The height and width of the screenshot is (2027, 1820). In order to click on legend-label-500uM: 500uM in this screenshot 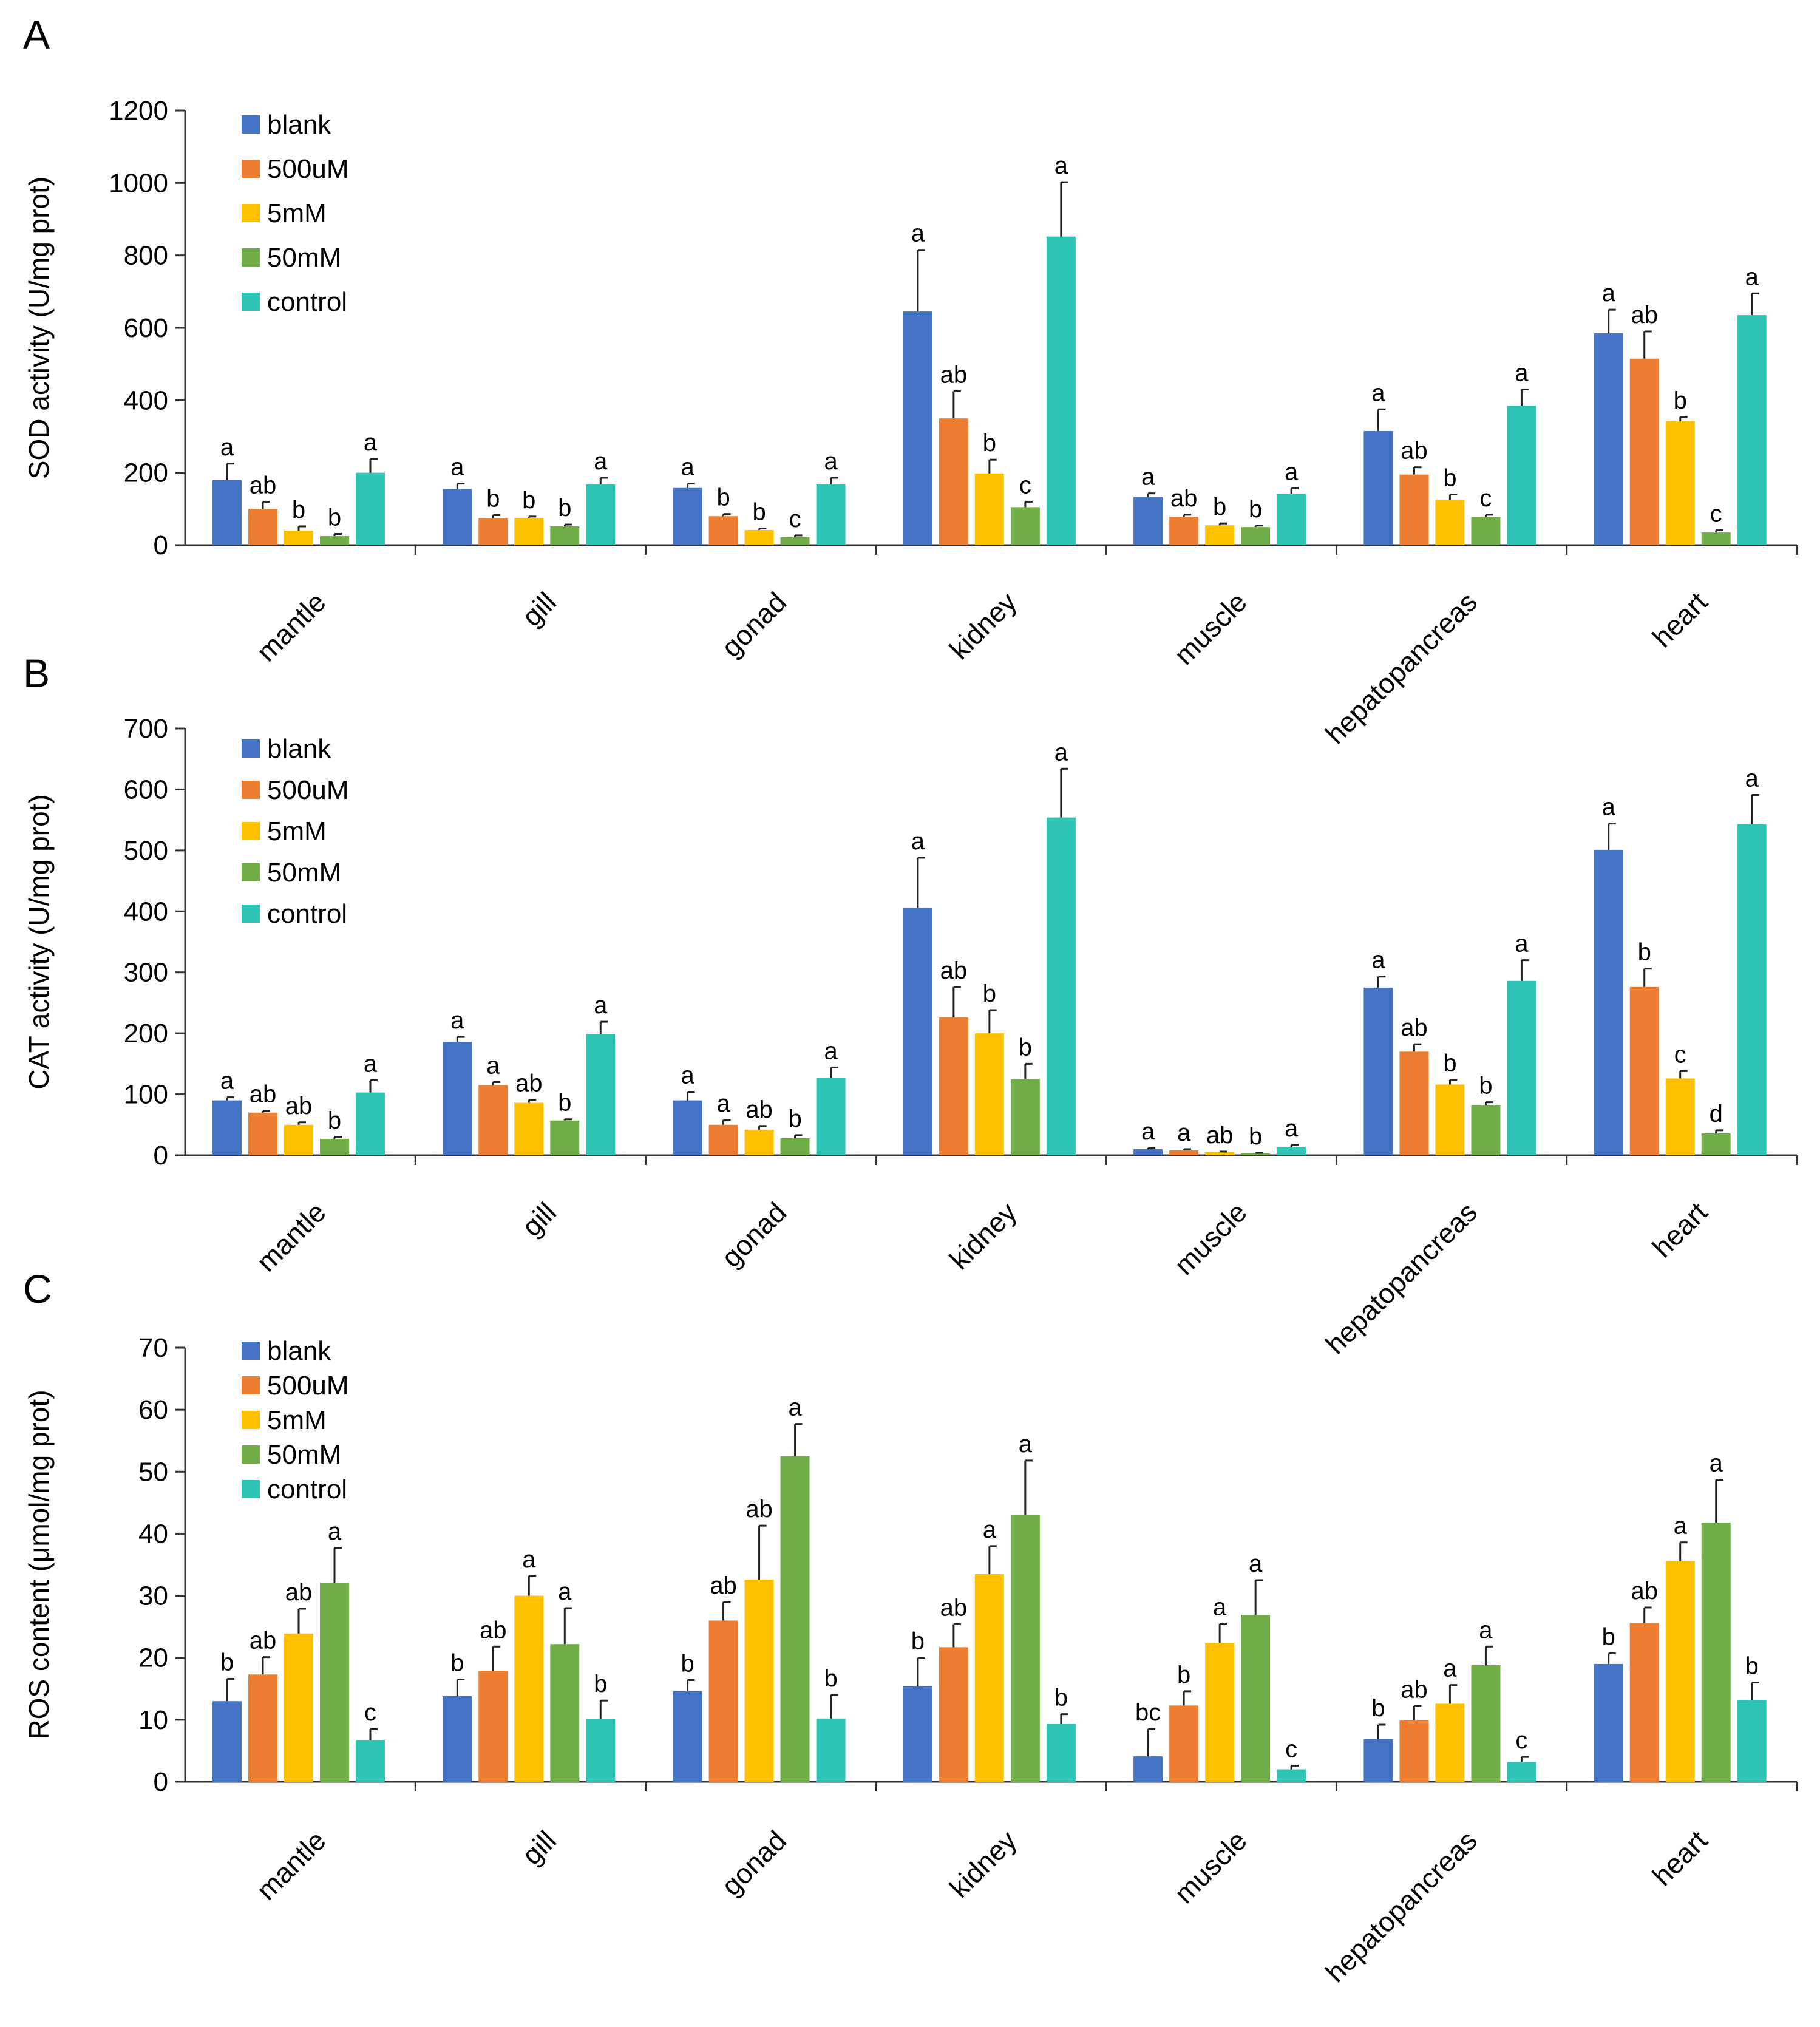, I will do `click(308, 790)`.